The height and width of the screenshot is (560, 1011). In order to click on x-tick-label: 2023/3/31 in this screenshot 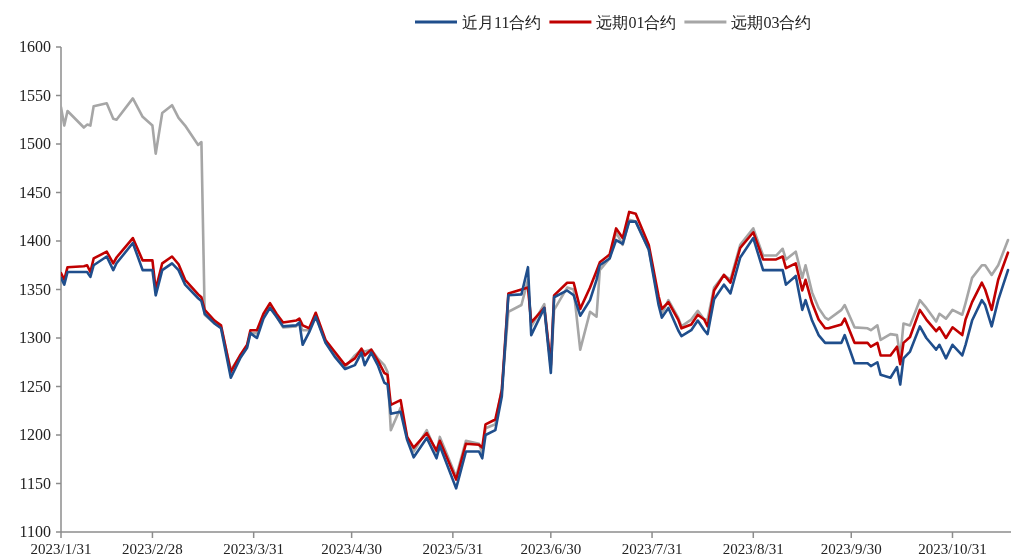, I will do `click(254, 549)`.